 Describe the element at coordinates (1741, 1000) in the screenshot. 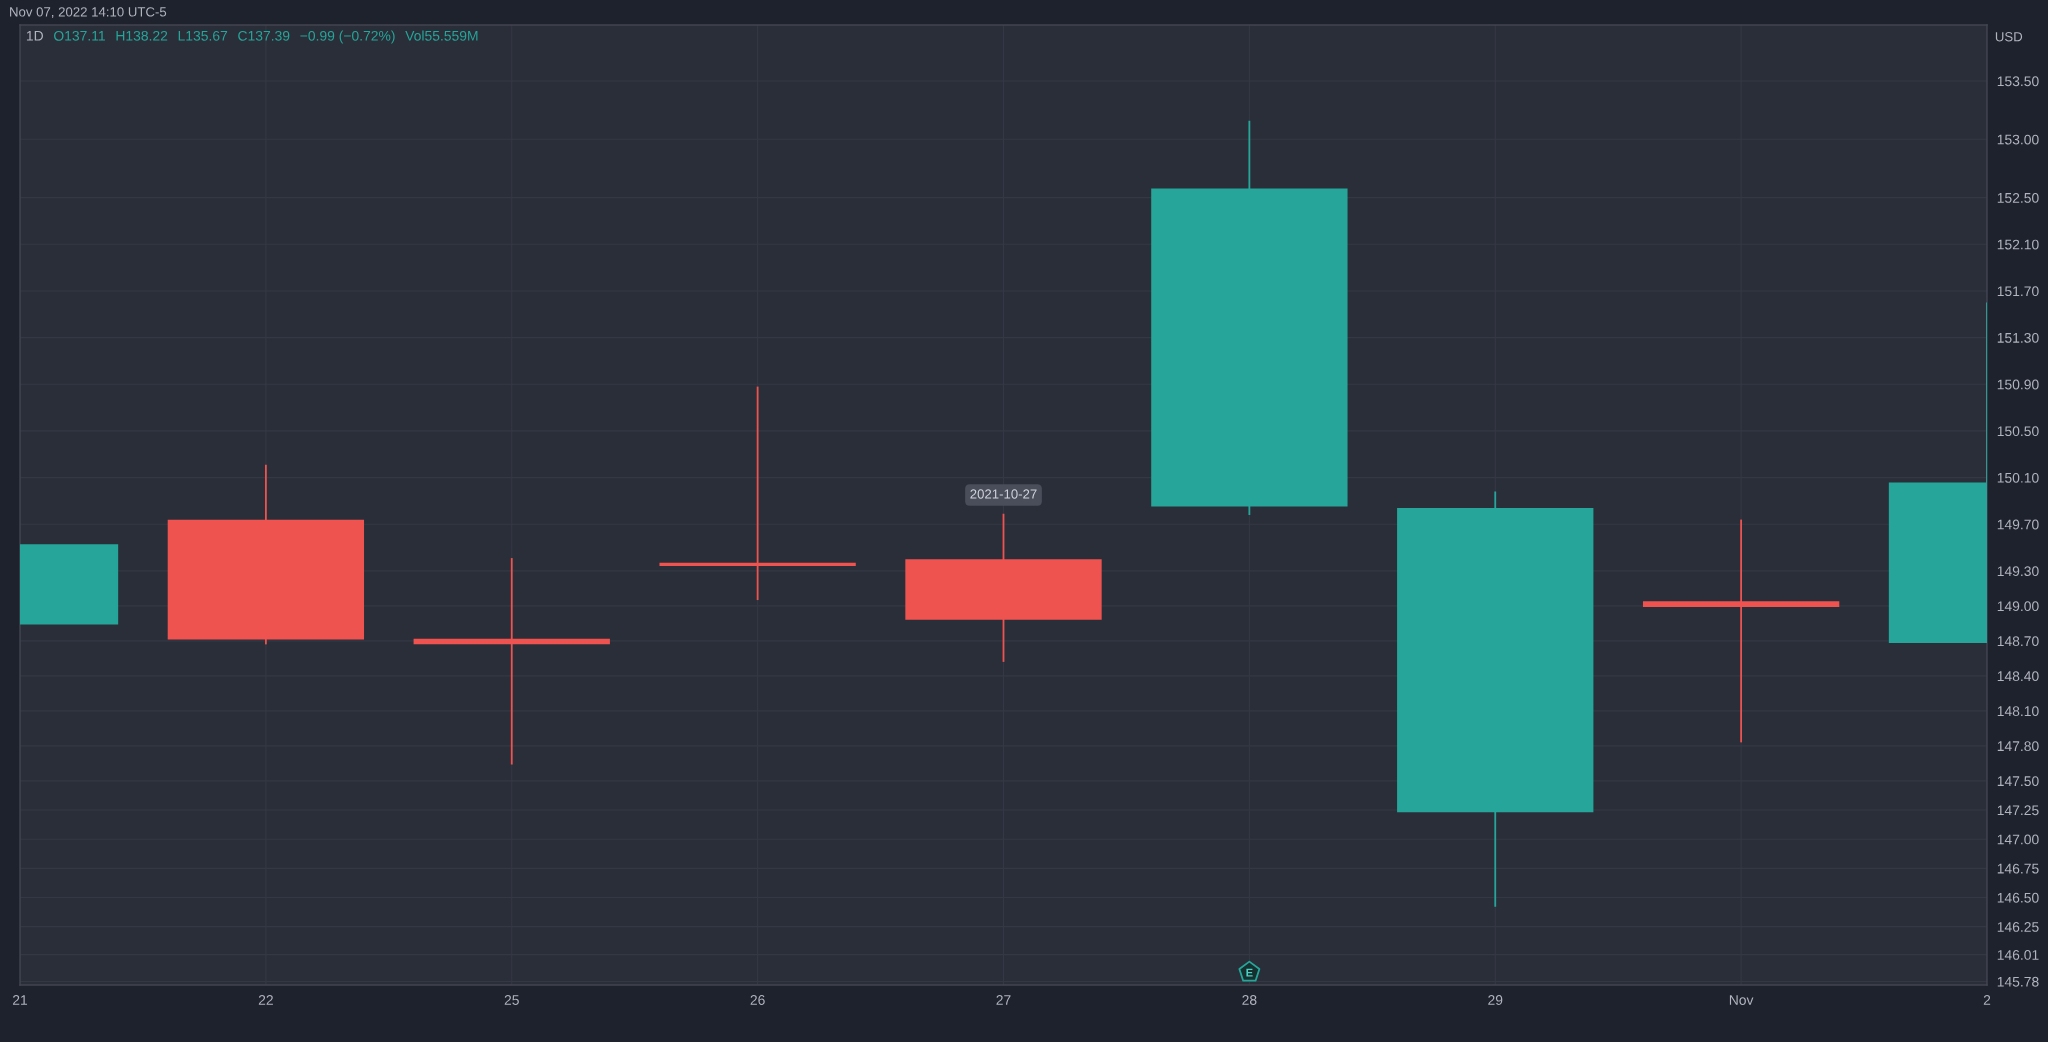

I see `x-tick-label: Nov` at that location.